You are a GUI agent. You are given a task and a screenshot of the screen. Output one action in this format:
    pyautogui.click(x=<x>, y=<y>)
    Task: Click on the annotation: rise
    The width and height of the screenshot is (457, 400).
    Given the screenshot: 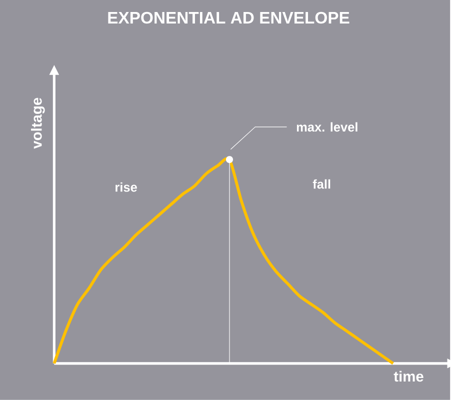 What is the action you would take?
    pyautogui.click(x=126, y=187)
    